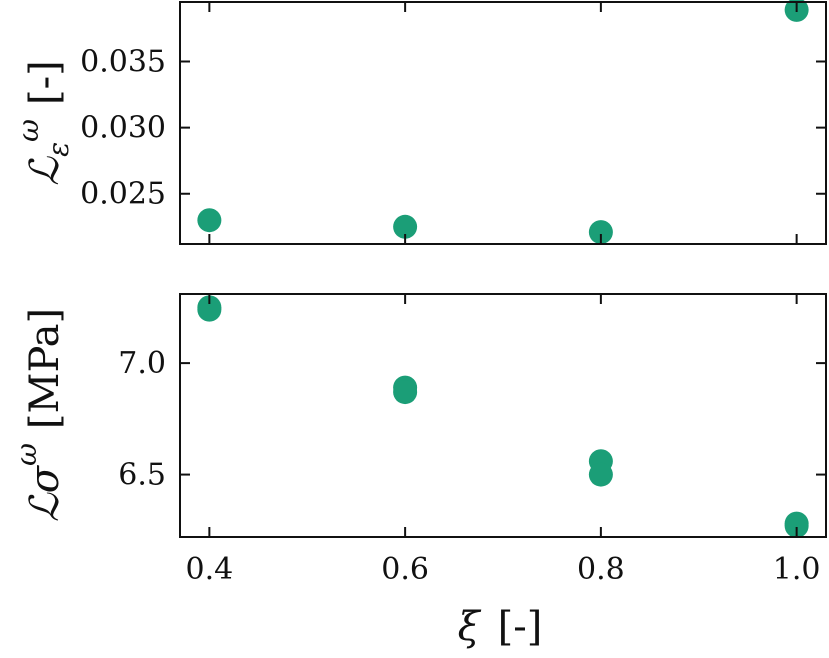 This screenshot has height=658, width=829. What do you see at coordinates (58, 149) in the screenshot?
I see `top-ylabel-sub: ε` at bounding box center [58, 149].